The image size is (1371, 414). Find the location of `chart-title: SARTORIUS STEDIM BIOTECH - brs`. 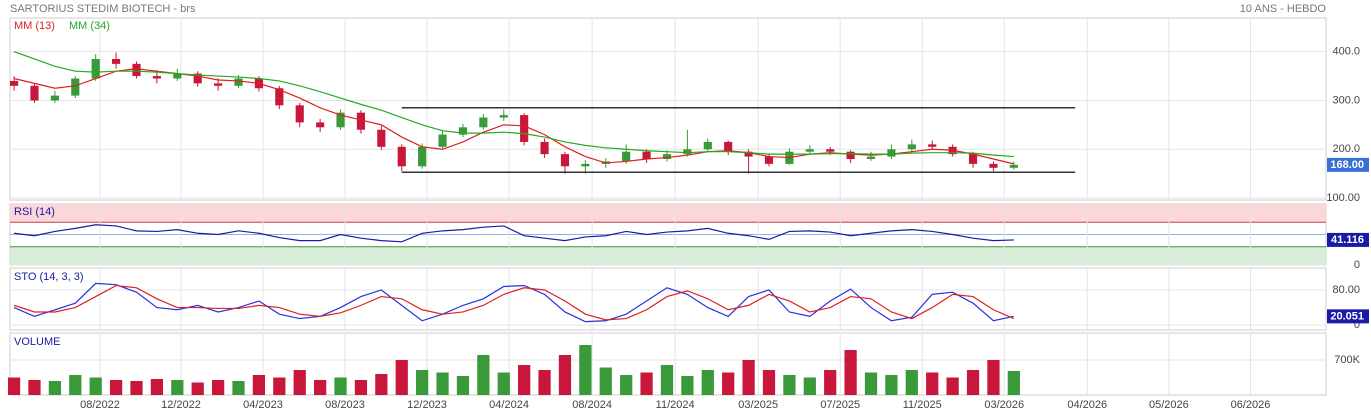

chart-title: SARTORIUS STEDIM BIOTECH - brs is located at coordinates (103, 9).